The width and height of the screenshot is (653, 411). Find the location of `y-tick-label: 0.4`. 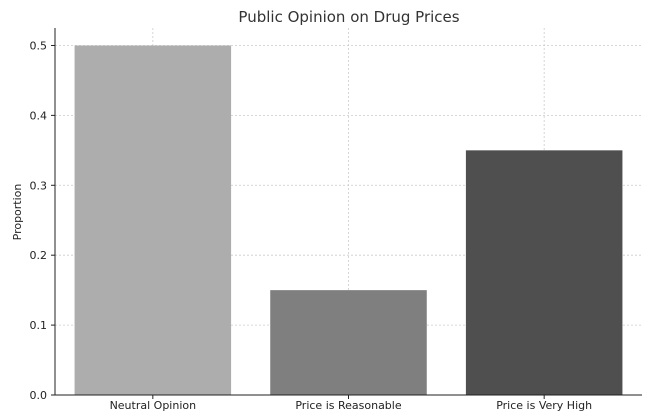

y-tick-label: 0.4 is located at coordinates (39, 115).